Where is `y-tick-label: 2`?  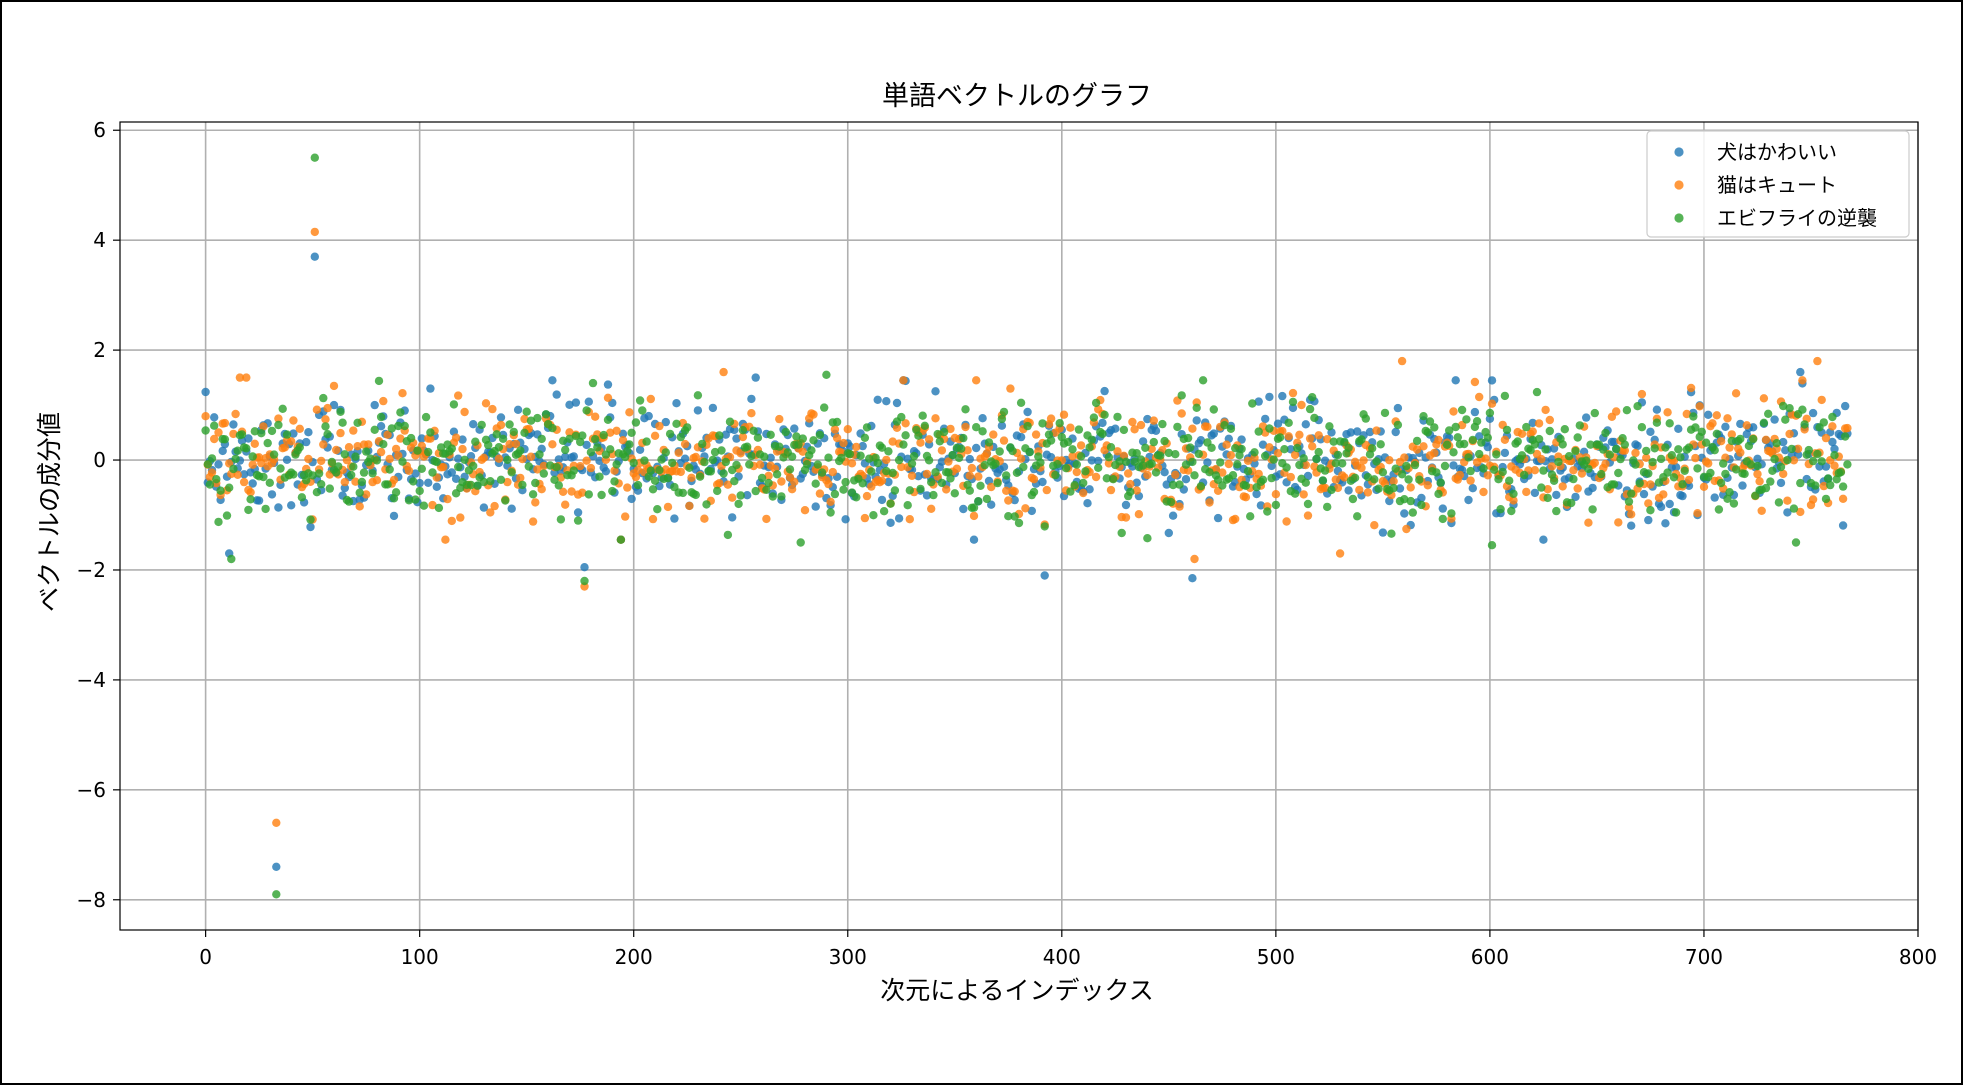 y-tick-label: 2 is located at coordinates (99, 350).